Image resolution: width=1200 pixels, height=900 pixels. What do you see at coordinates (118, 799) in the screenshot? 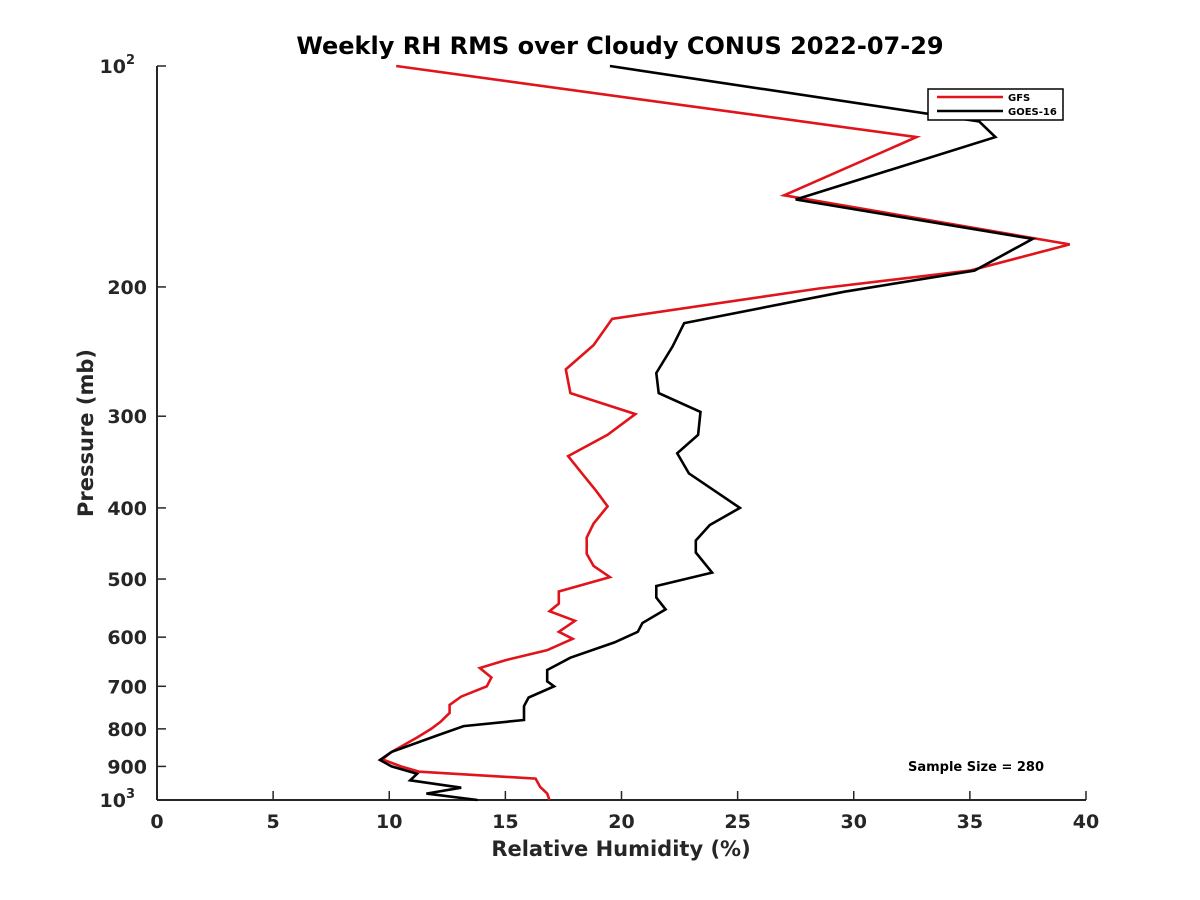
I see `y-tick-label: 10³` at bounding box center [118, 799].